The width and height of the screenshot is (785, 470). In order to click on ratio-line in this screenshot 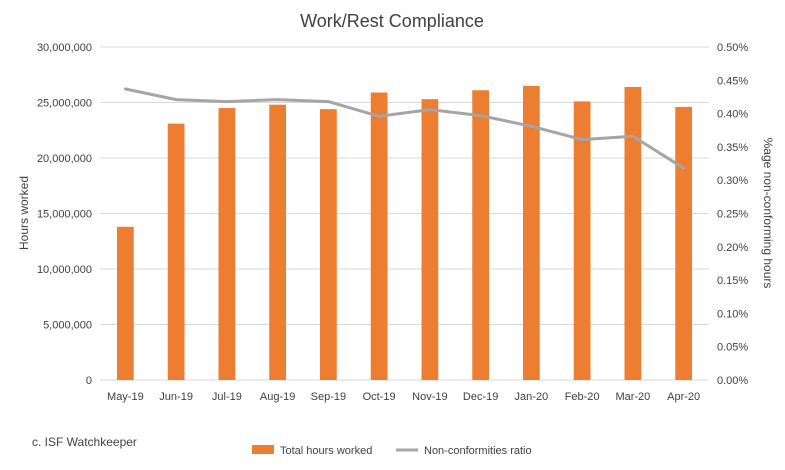, I will do `click(404, 128)`.